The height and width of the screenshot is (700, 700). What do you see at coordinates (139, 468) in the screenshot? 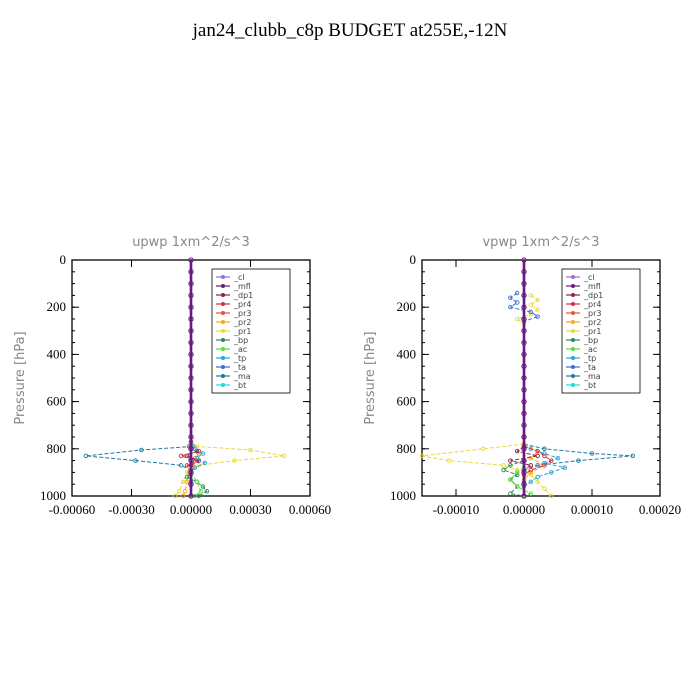
I see `series-line-ma` at bounding box center [139, 468].